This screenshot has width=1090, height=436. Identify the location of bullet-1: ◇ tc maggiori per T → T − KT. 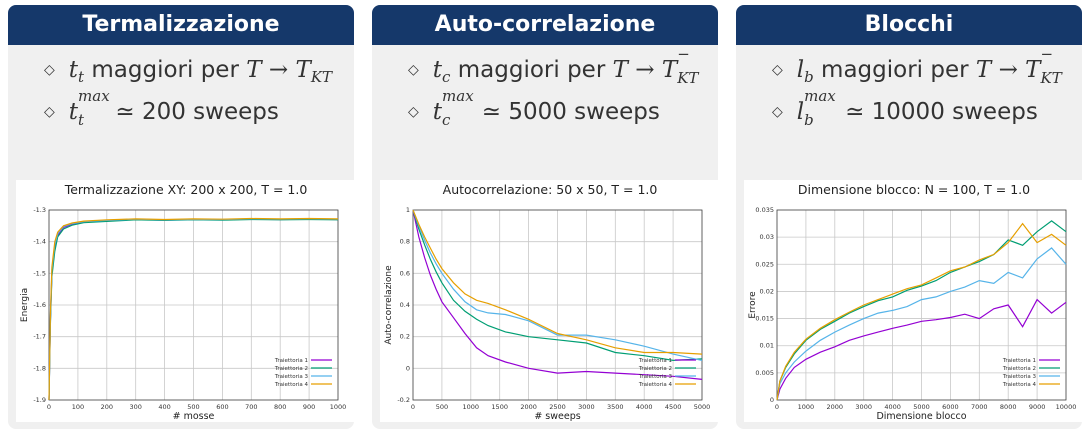
(553, 66).